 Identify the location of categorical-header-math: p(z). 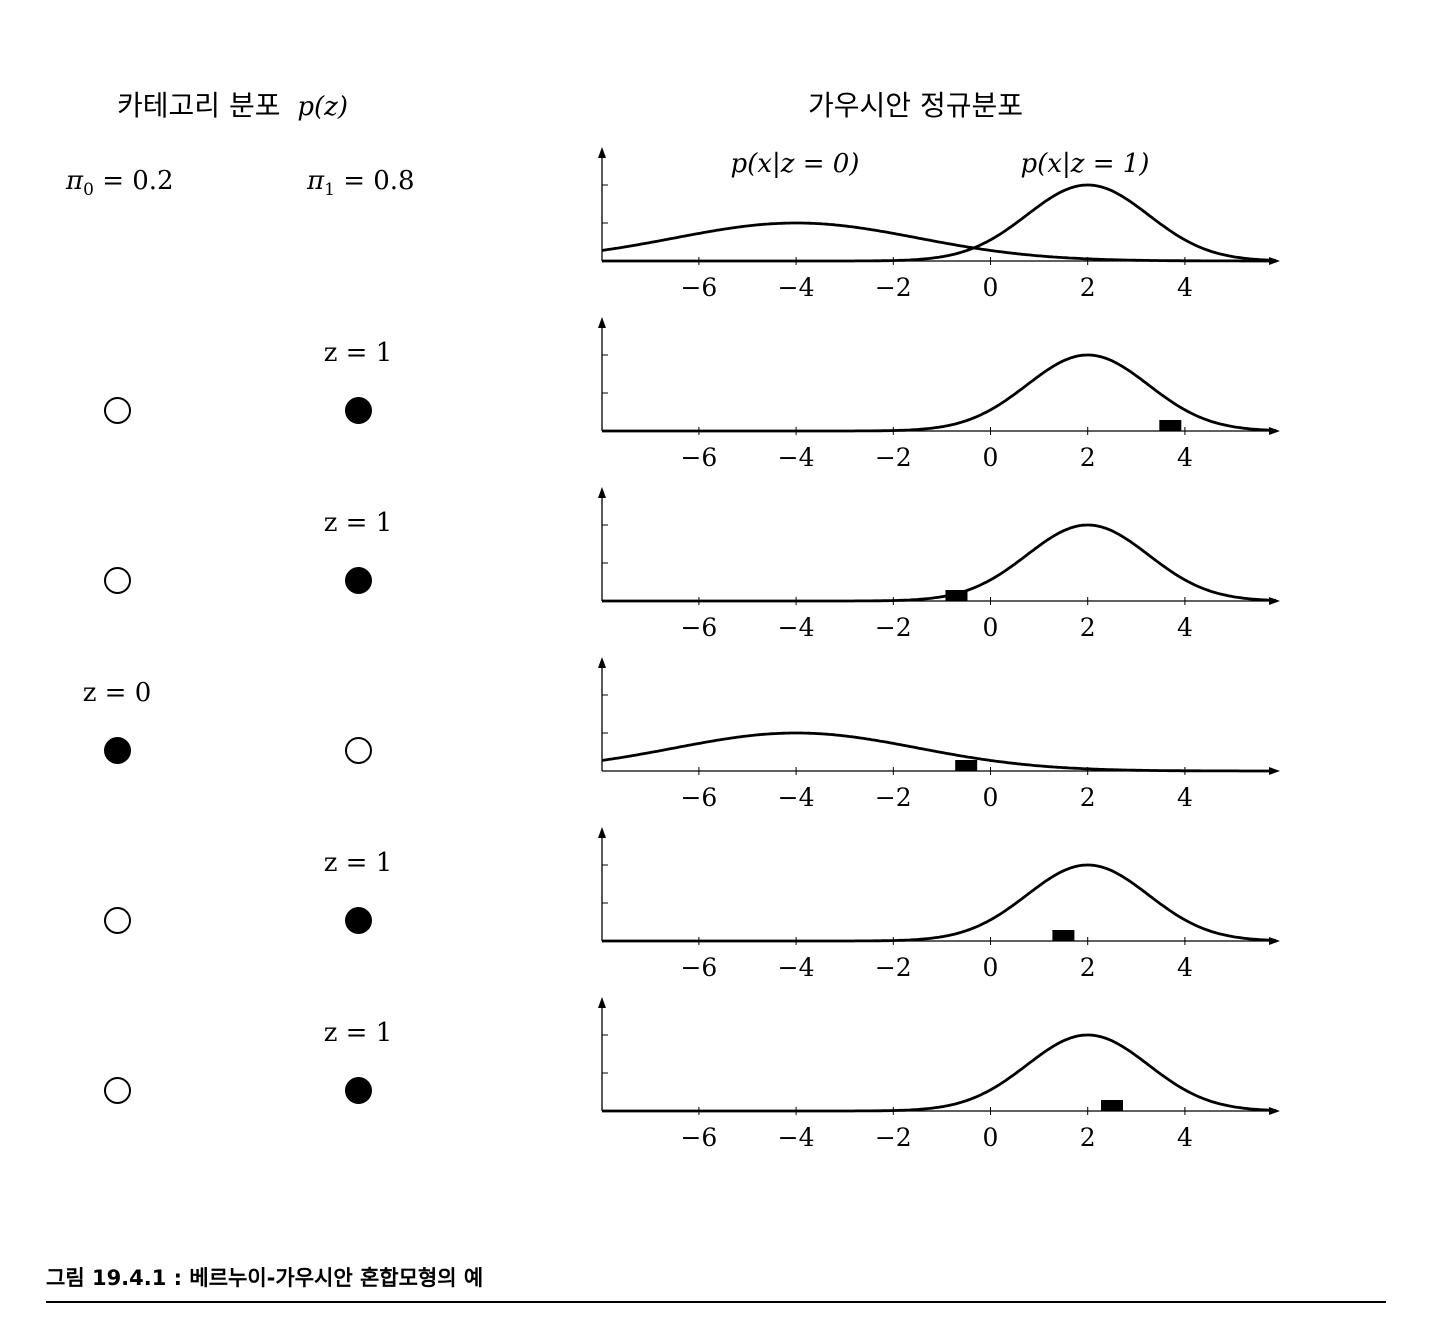
(323, 107).